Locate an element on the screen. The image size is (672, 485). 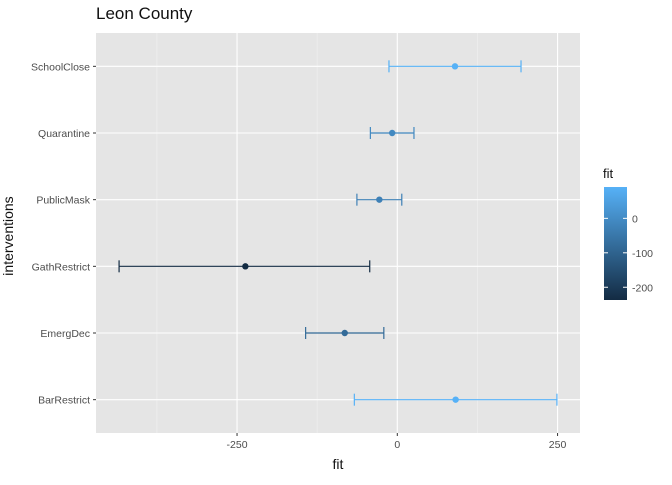
legend-tick-label: -100 is located at coordinates (642, 254).